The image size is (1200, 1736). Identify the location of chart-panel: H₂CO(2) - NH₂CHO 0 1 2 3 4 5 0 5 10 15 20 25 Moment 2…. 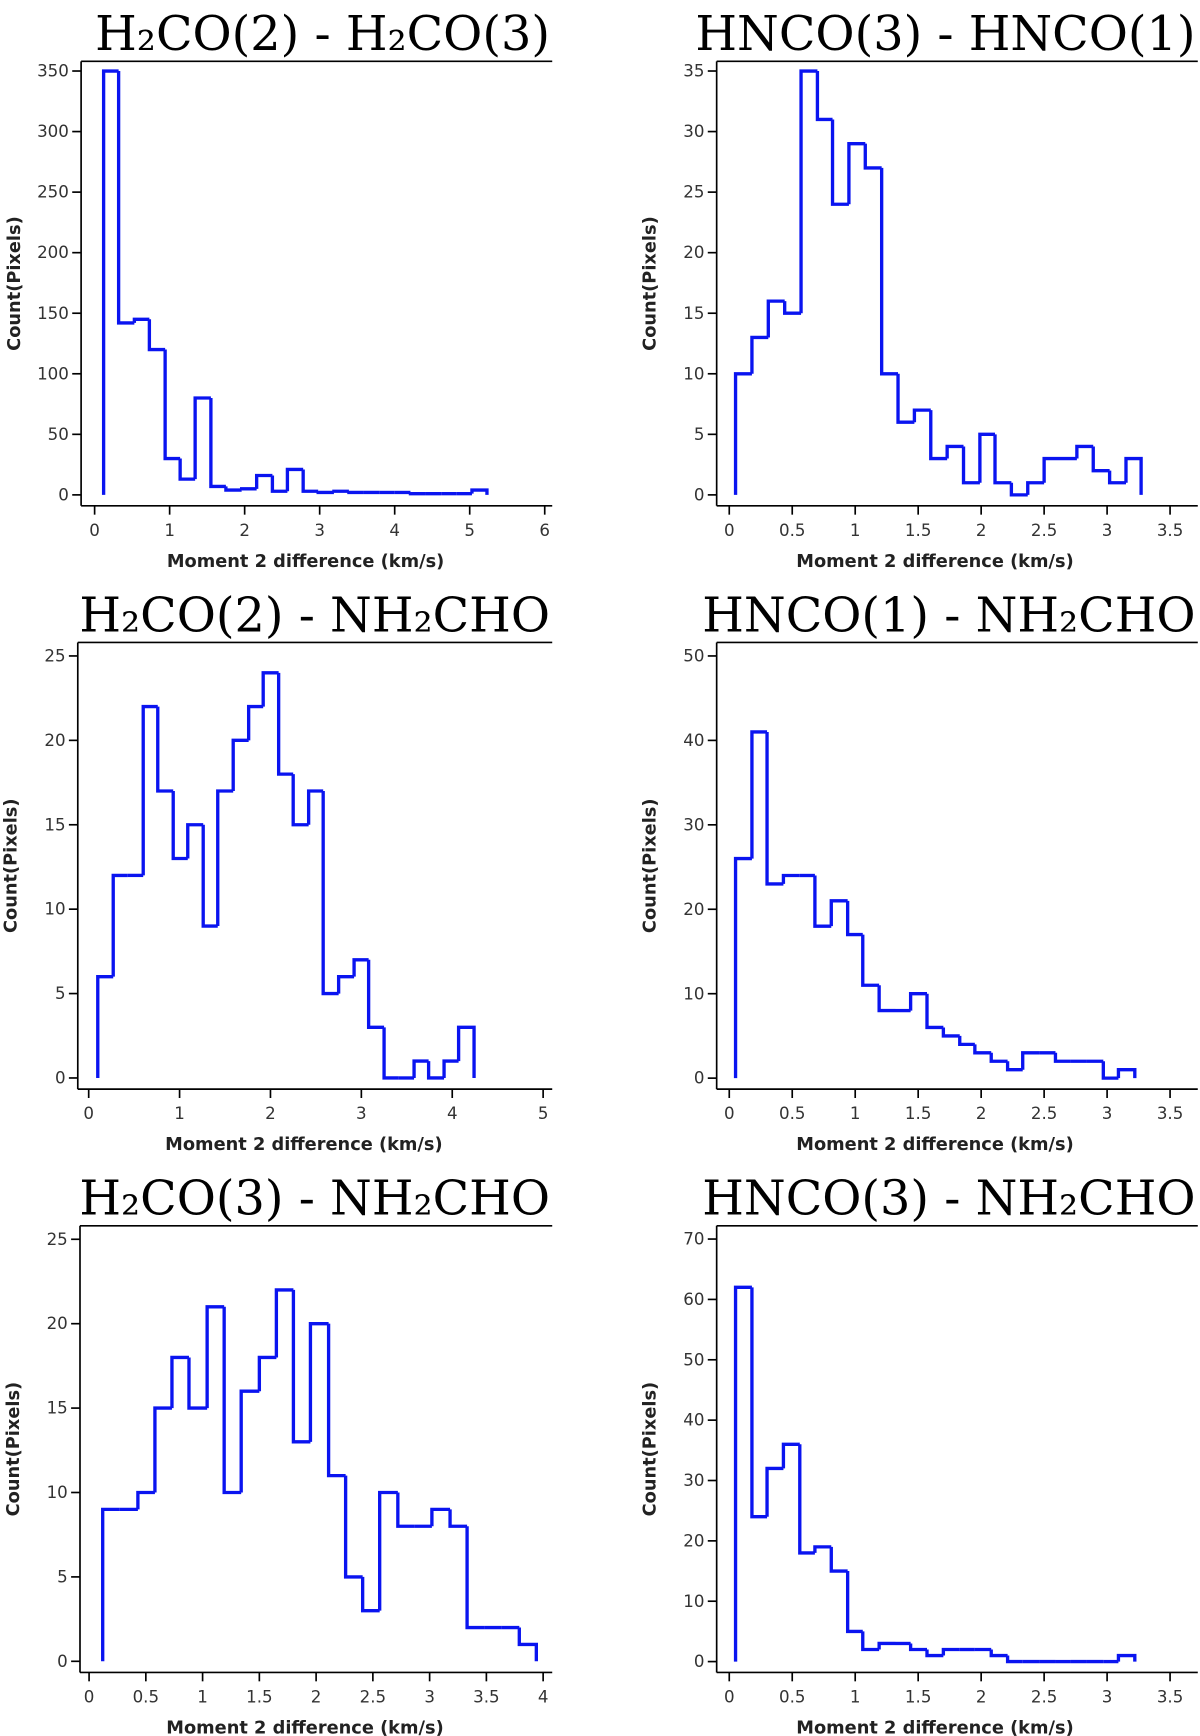
(277, 871).